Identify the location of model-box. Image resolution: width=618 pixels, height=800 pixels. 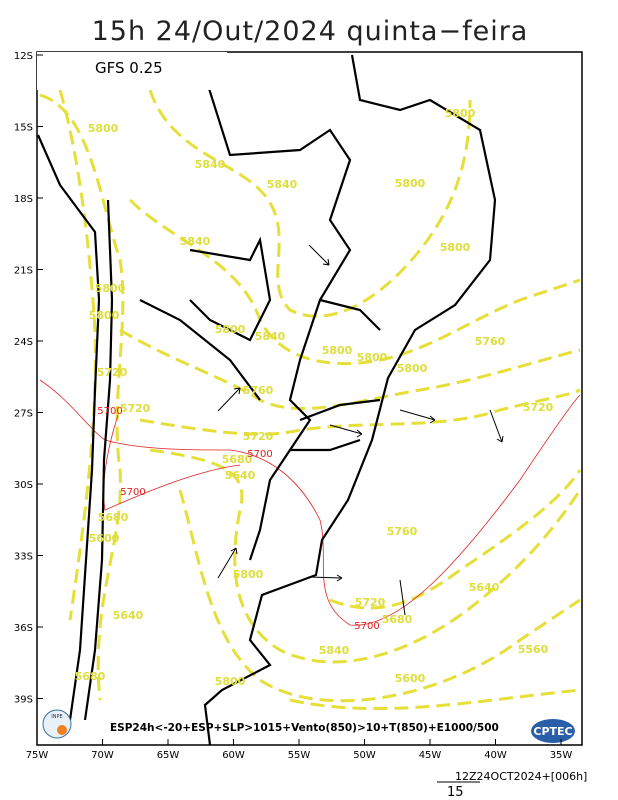
(132, 71).